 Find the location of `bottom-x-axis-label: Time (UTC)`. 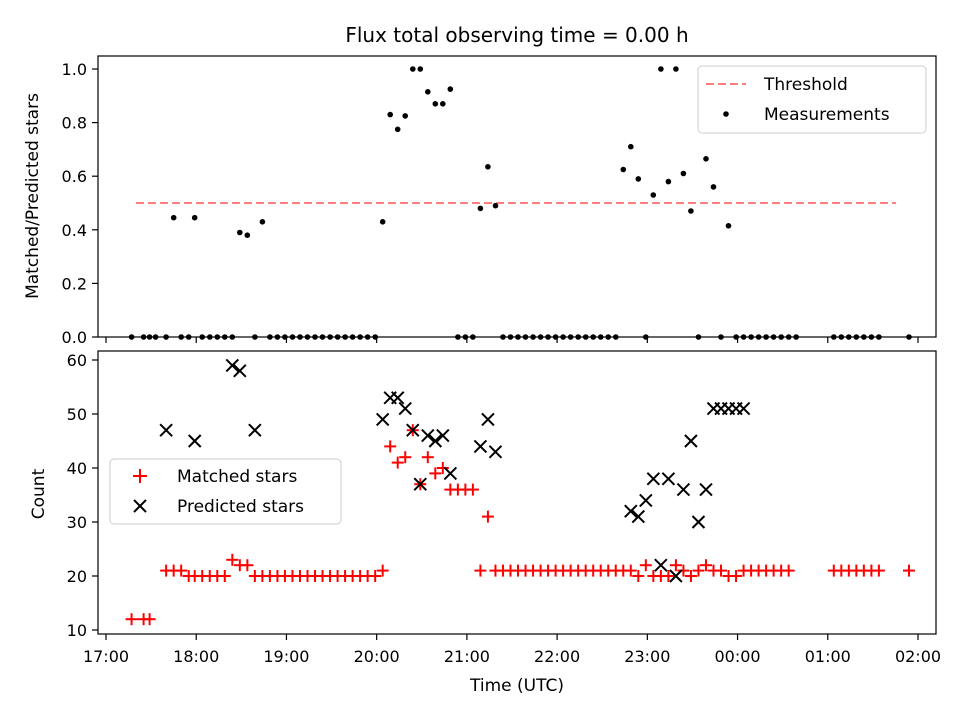

bottom-x-axis-label: Time (UTC) is located at coordinates (516, 686).